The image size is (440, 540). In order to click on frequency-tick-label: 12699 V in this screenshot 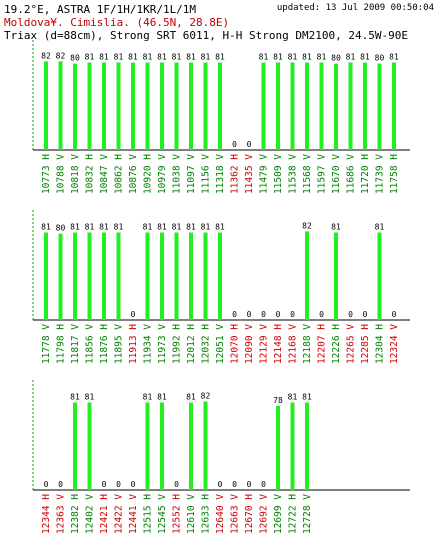, I will do `click(278, 514)`.